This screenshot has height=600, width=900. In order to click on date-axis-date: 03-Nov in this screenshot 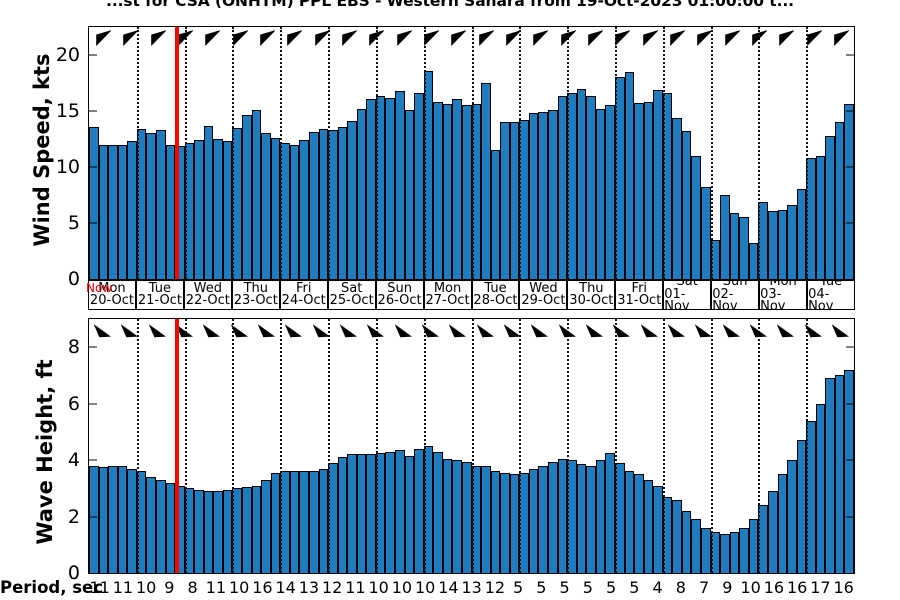, I will do `click(773, 297)`.